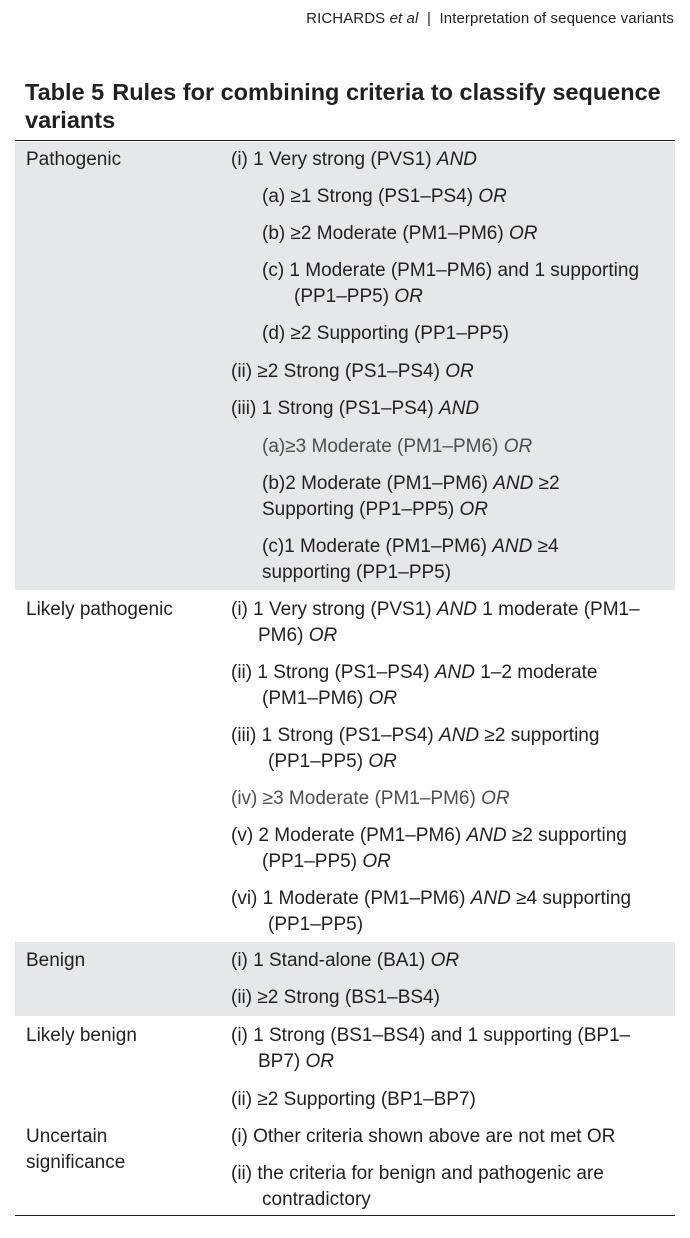  I want to click on criterion-line: (iv) ≥3 Moderate (PM1–PM6) OR, so click(370, 798).